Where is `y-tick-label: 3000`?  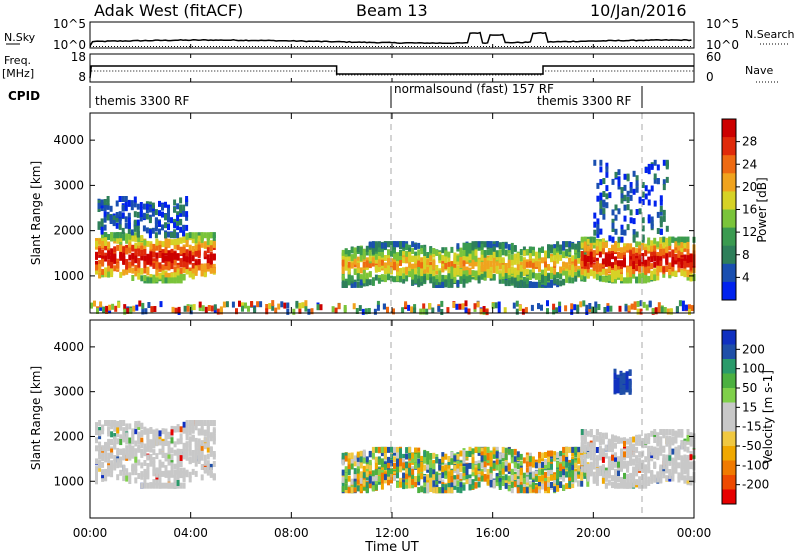
y-tick-label: 3000 is located at coordinates (68, 185).